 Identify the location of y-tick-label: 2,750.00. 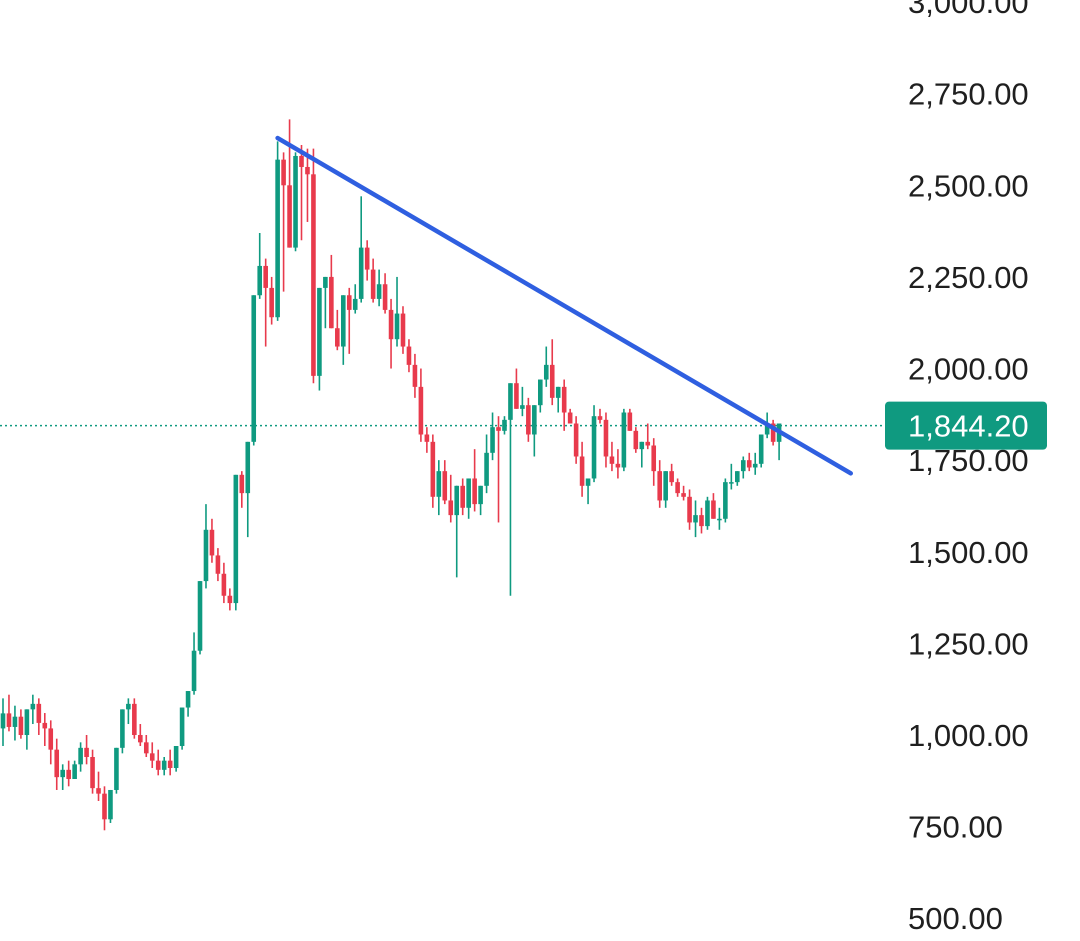
(968, 94).